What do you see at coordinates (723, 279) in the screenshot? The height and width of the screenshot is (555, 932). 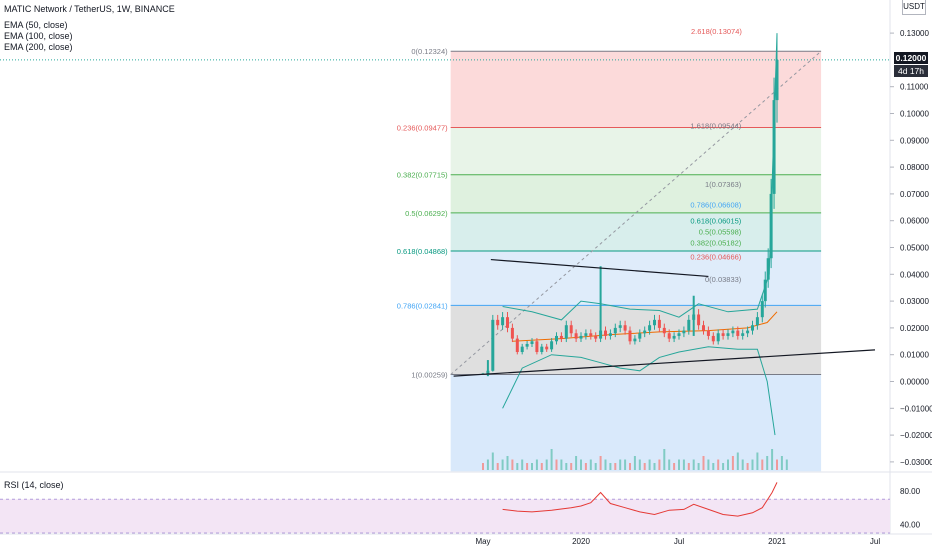 I see `fib-extension-label: 0(0.03833)` at bounding box center [723, 279].